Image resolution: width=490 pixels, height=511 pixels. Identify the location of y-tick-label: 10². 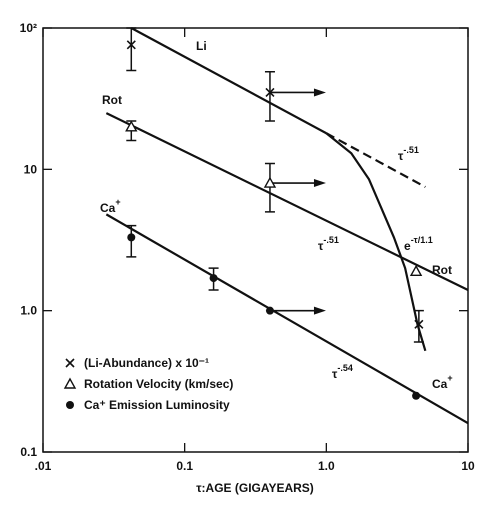
(28, 28).